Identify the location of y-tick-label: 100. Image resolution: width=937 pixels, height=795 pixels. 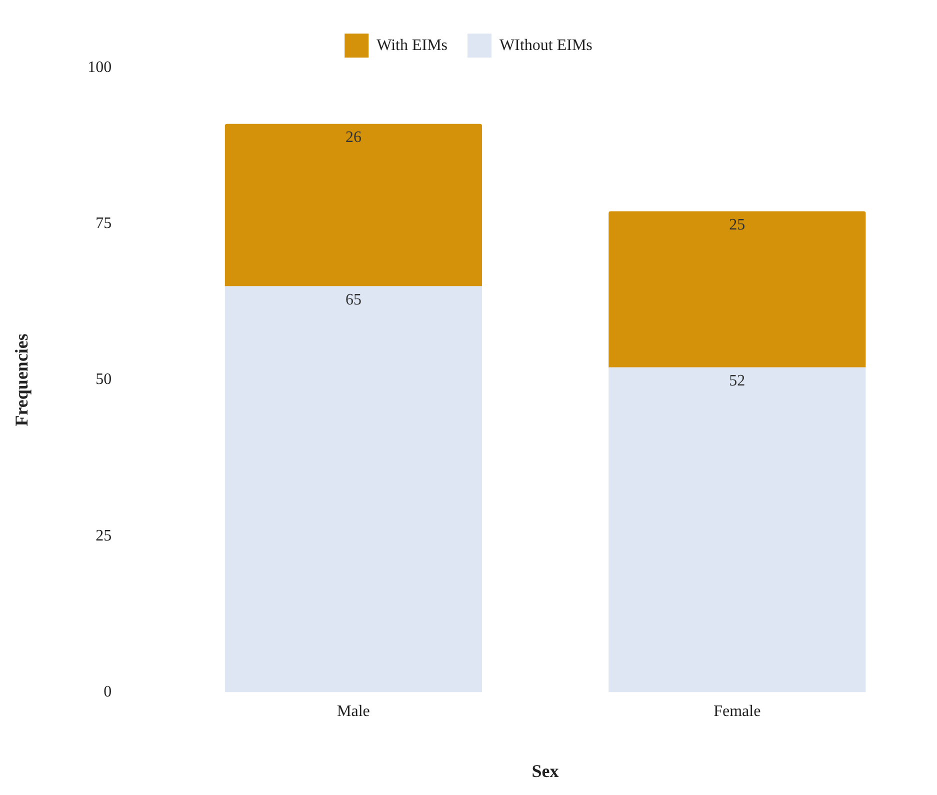
(100, 67).